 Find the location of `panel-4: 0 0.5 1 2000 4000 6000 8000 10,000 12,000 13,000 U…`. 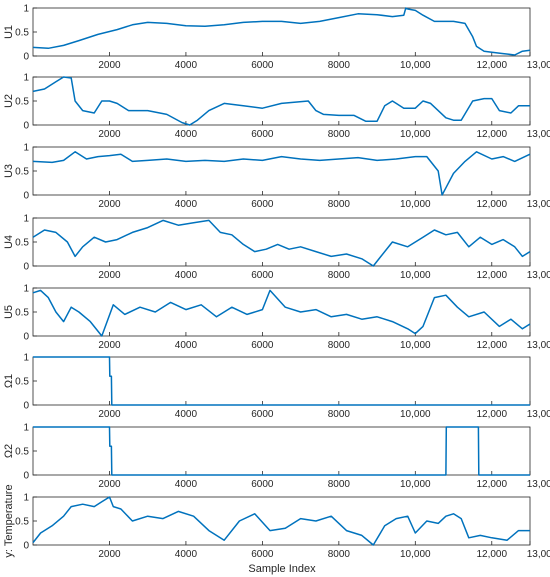

panel-4: 0 0.5 1 2000 4000 6000 8000 10,000 12,000 13,000 U… is located at coordinates (276, 248).